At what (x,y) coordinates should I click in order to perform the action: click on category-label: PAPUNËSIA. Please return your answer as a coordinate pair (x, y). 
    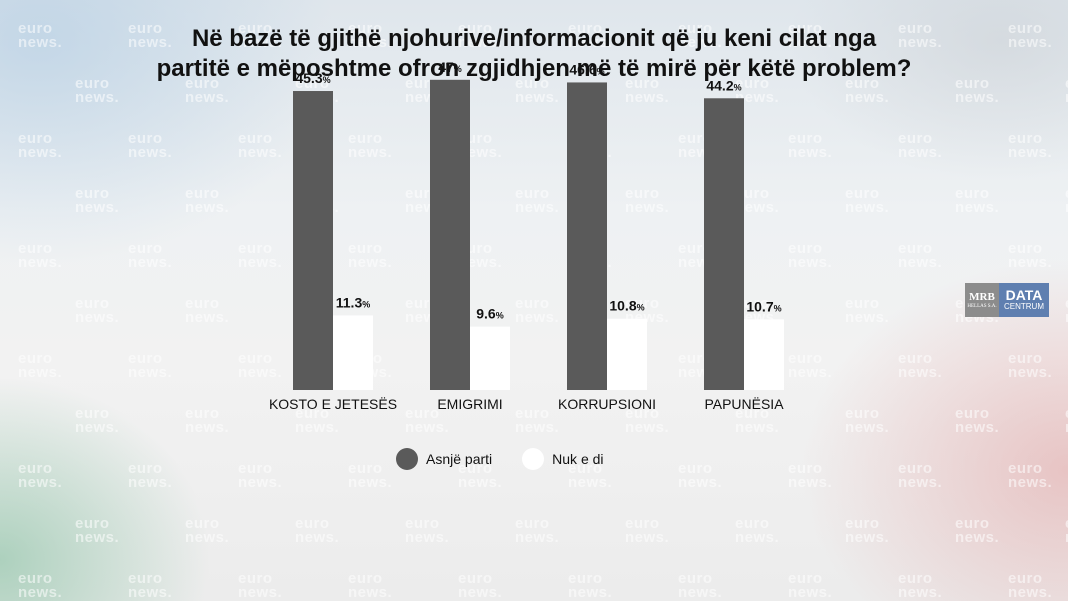
    Looking at the image, I should click on (744, 404).